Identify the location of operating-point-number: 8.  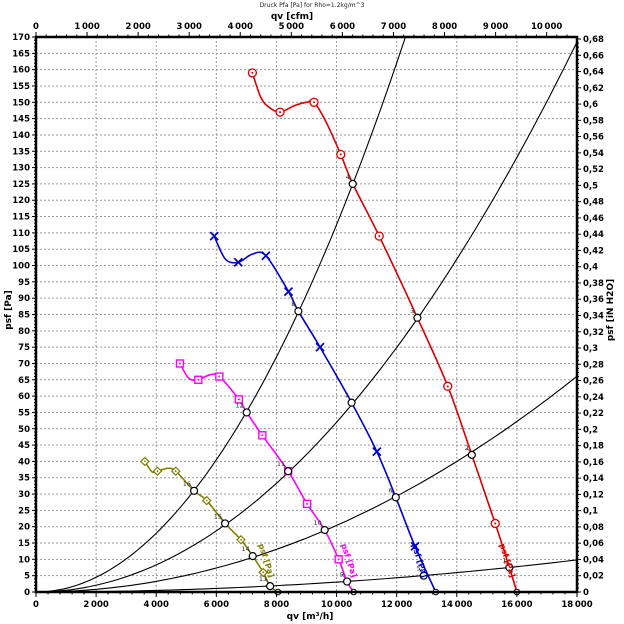
(293, 304).